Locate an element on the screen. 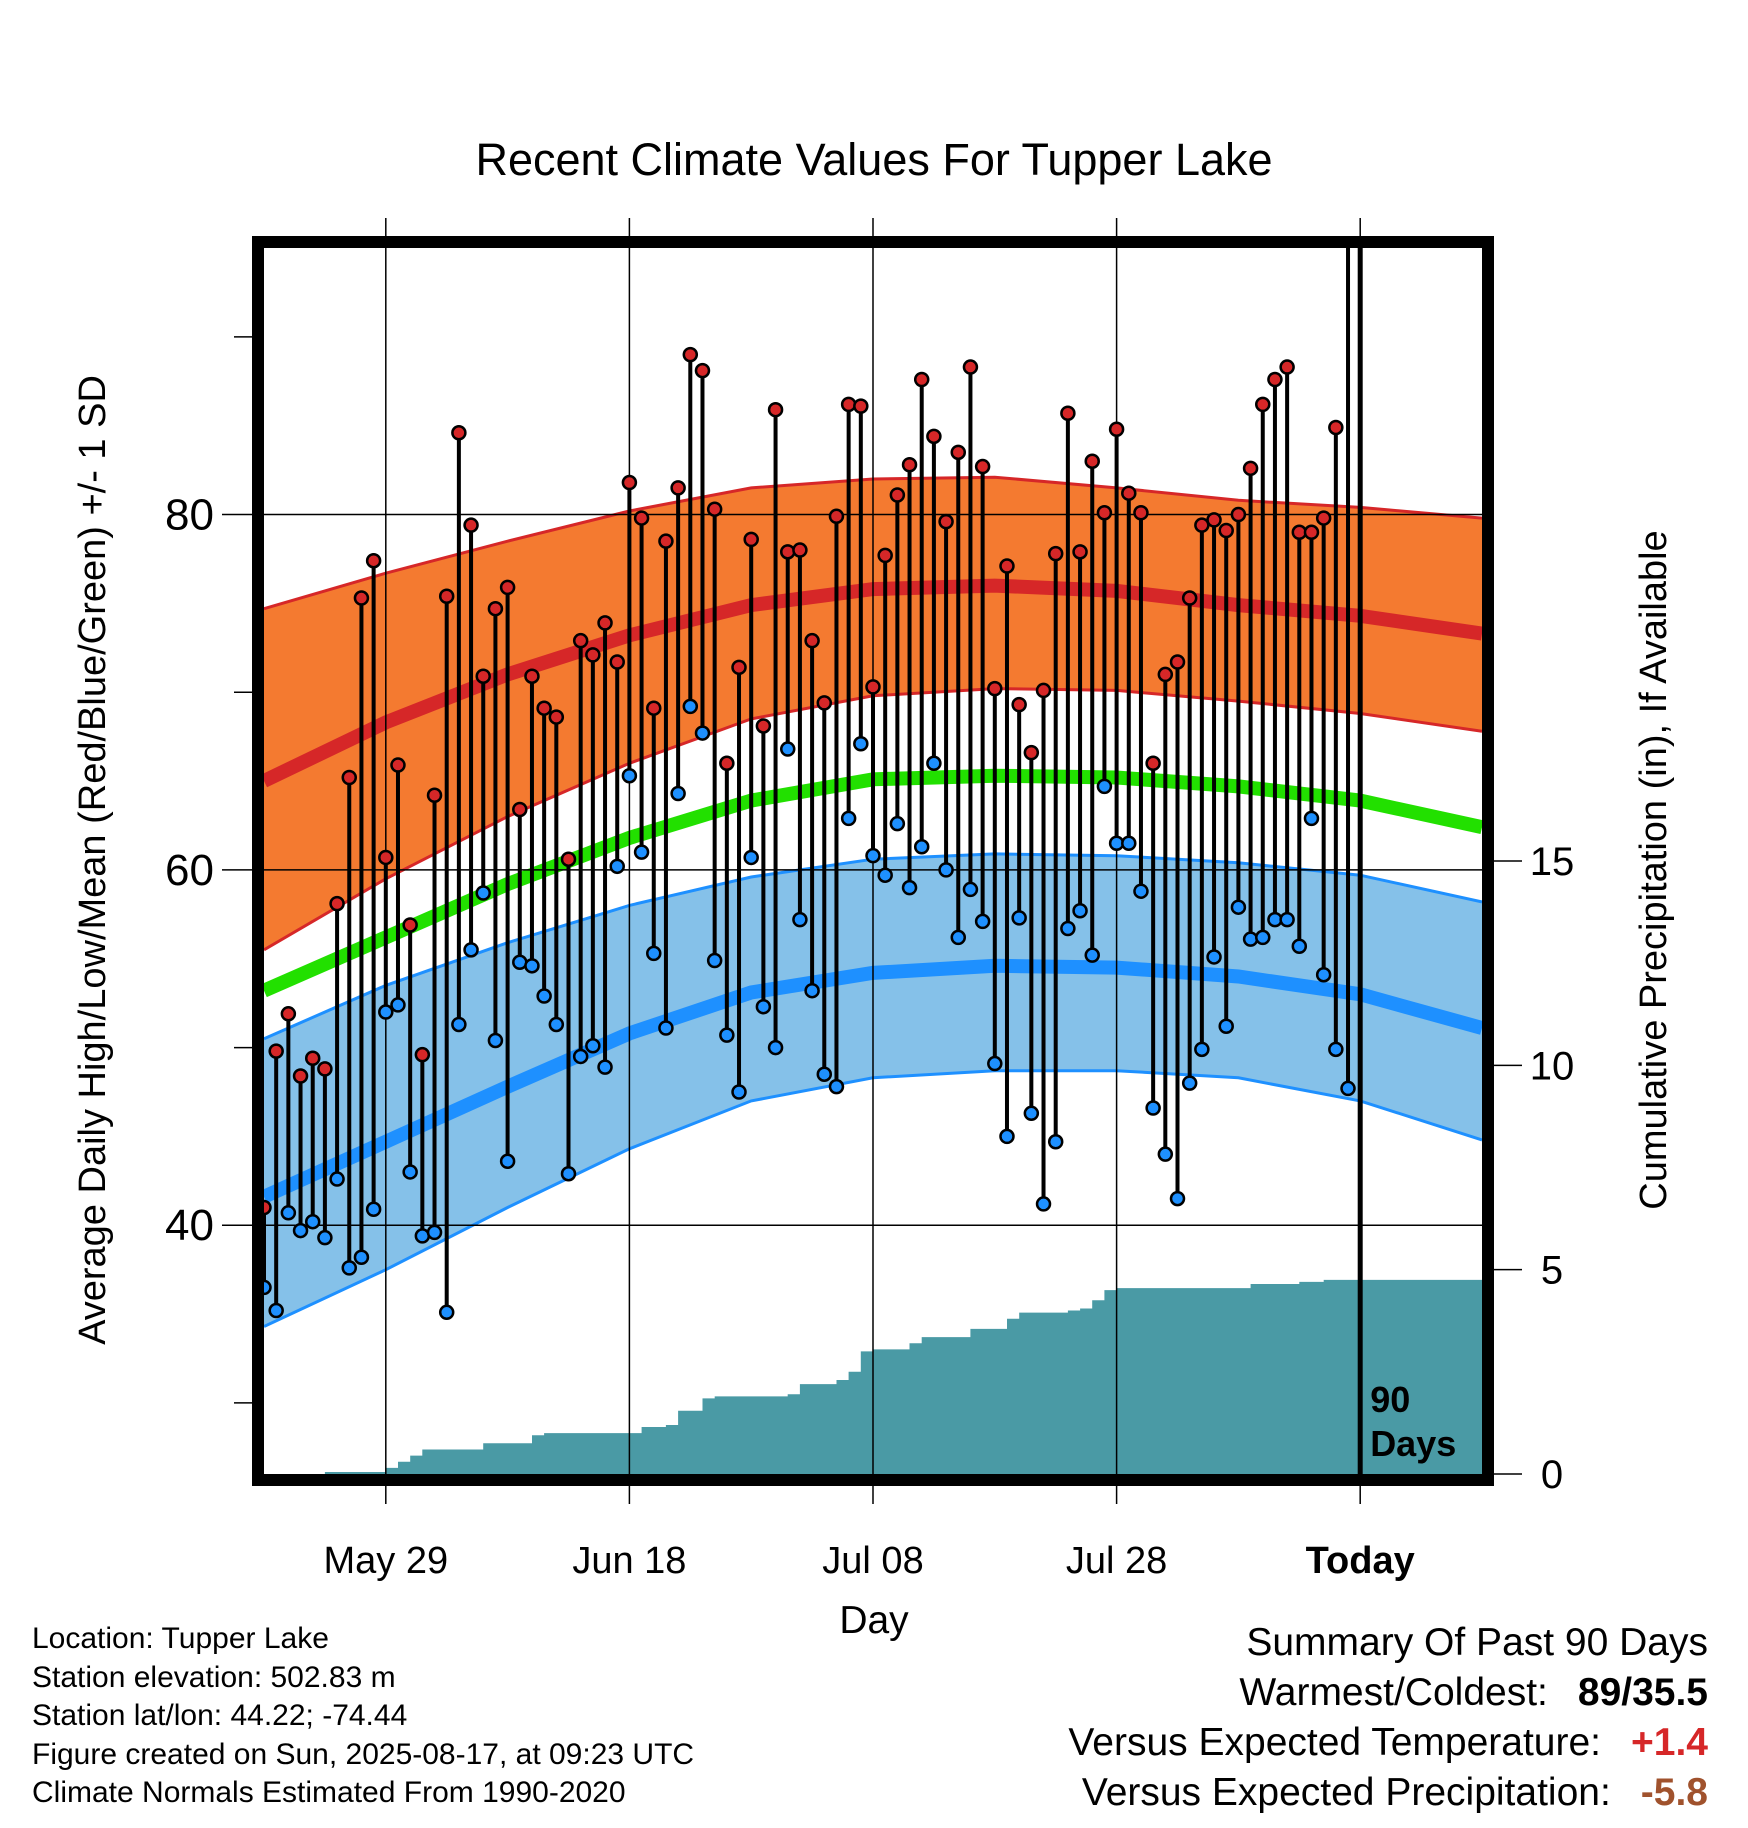 This screenshot has height=1828, width=1748. x-tick-label: May 29 is located at coordinates (385, 1561).